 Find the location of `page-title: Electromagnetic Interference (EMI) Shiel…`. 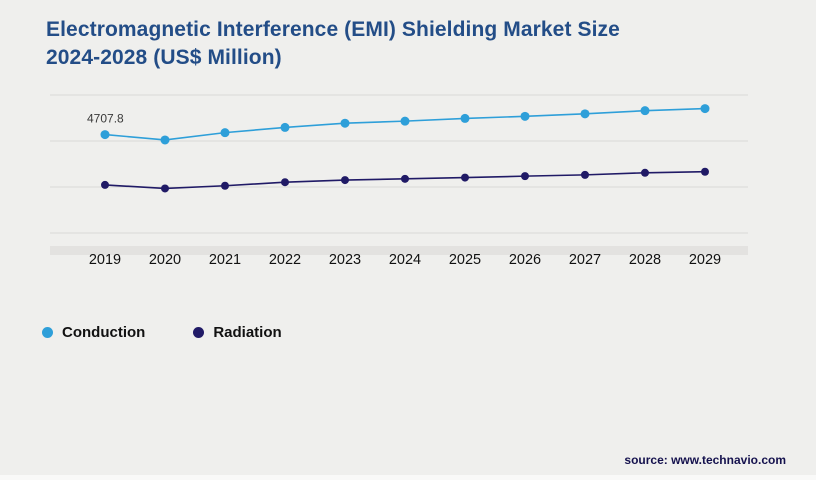

page-title: Electromagnetic Interference (EMI) Shiel… is located at coordinates (333, 43).